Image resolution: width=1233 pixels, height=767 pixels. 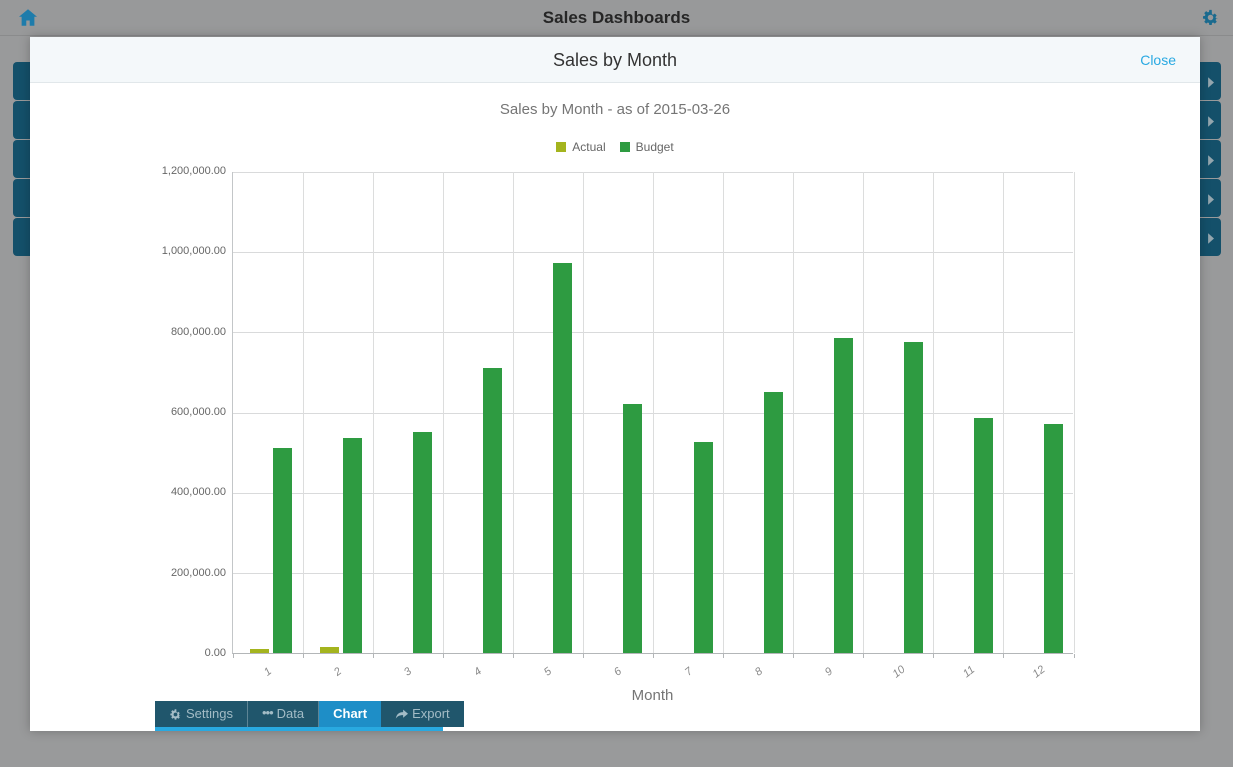 What do you see at coordinates (431, 713) in the screenshot?
I see `tab-label: Export` at bounding box center [431, 713].